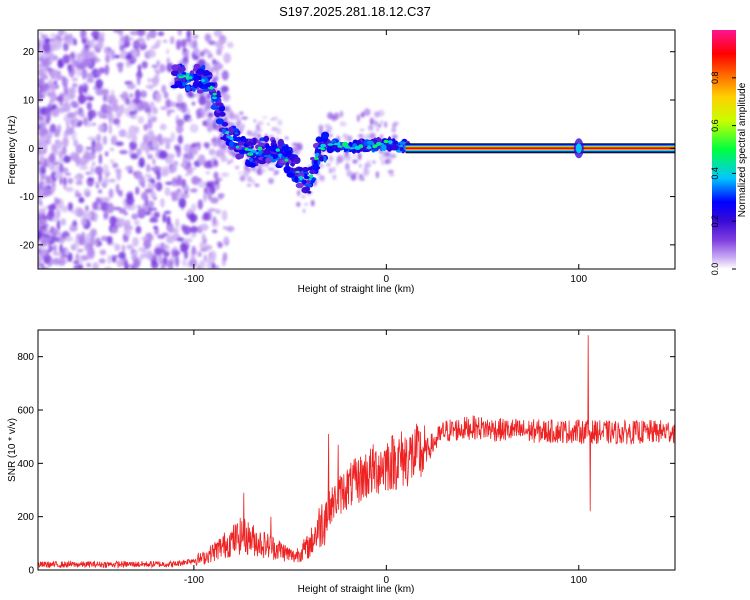  I want to click on colorbar-tick-label: 0.2, so click(715, 221).